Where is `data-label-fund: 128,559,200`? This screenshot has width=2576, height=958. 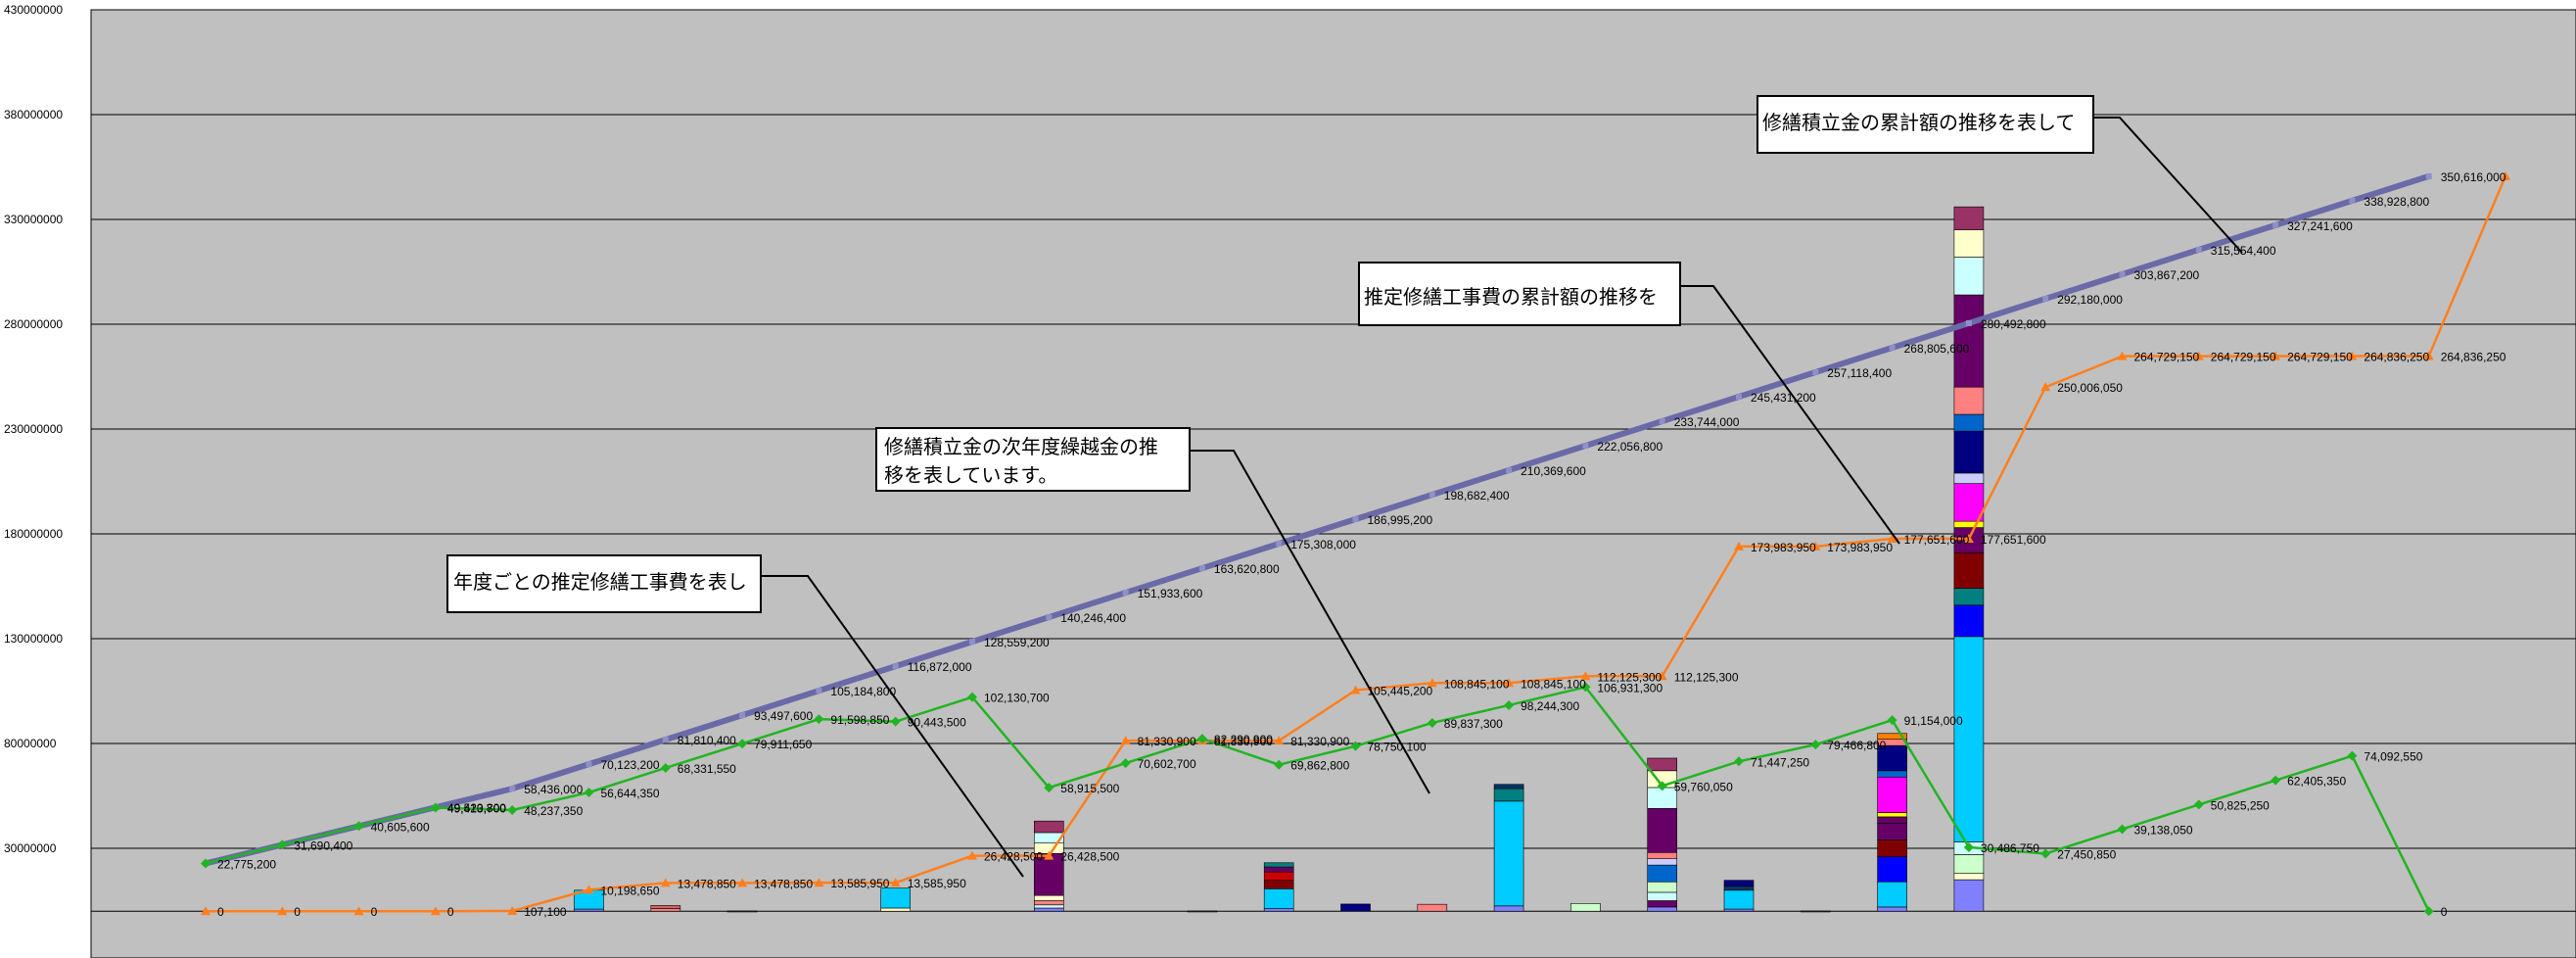 data-label-fund: 128,559,200 is located at coordinates (1017, 643).